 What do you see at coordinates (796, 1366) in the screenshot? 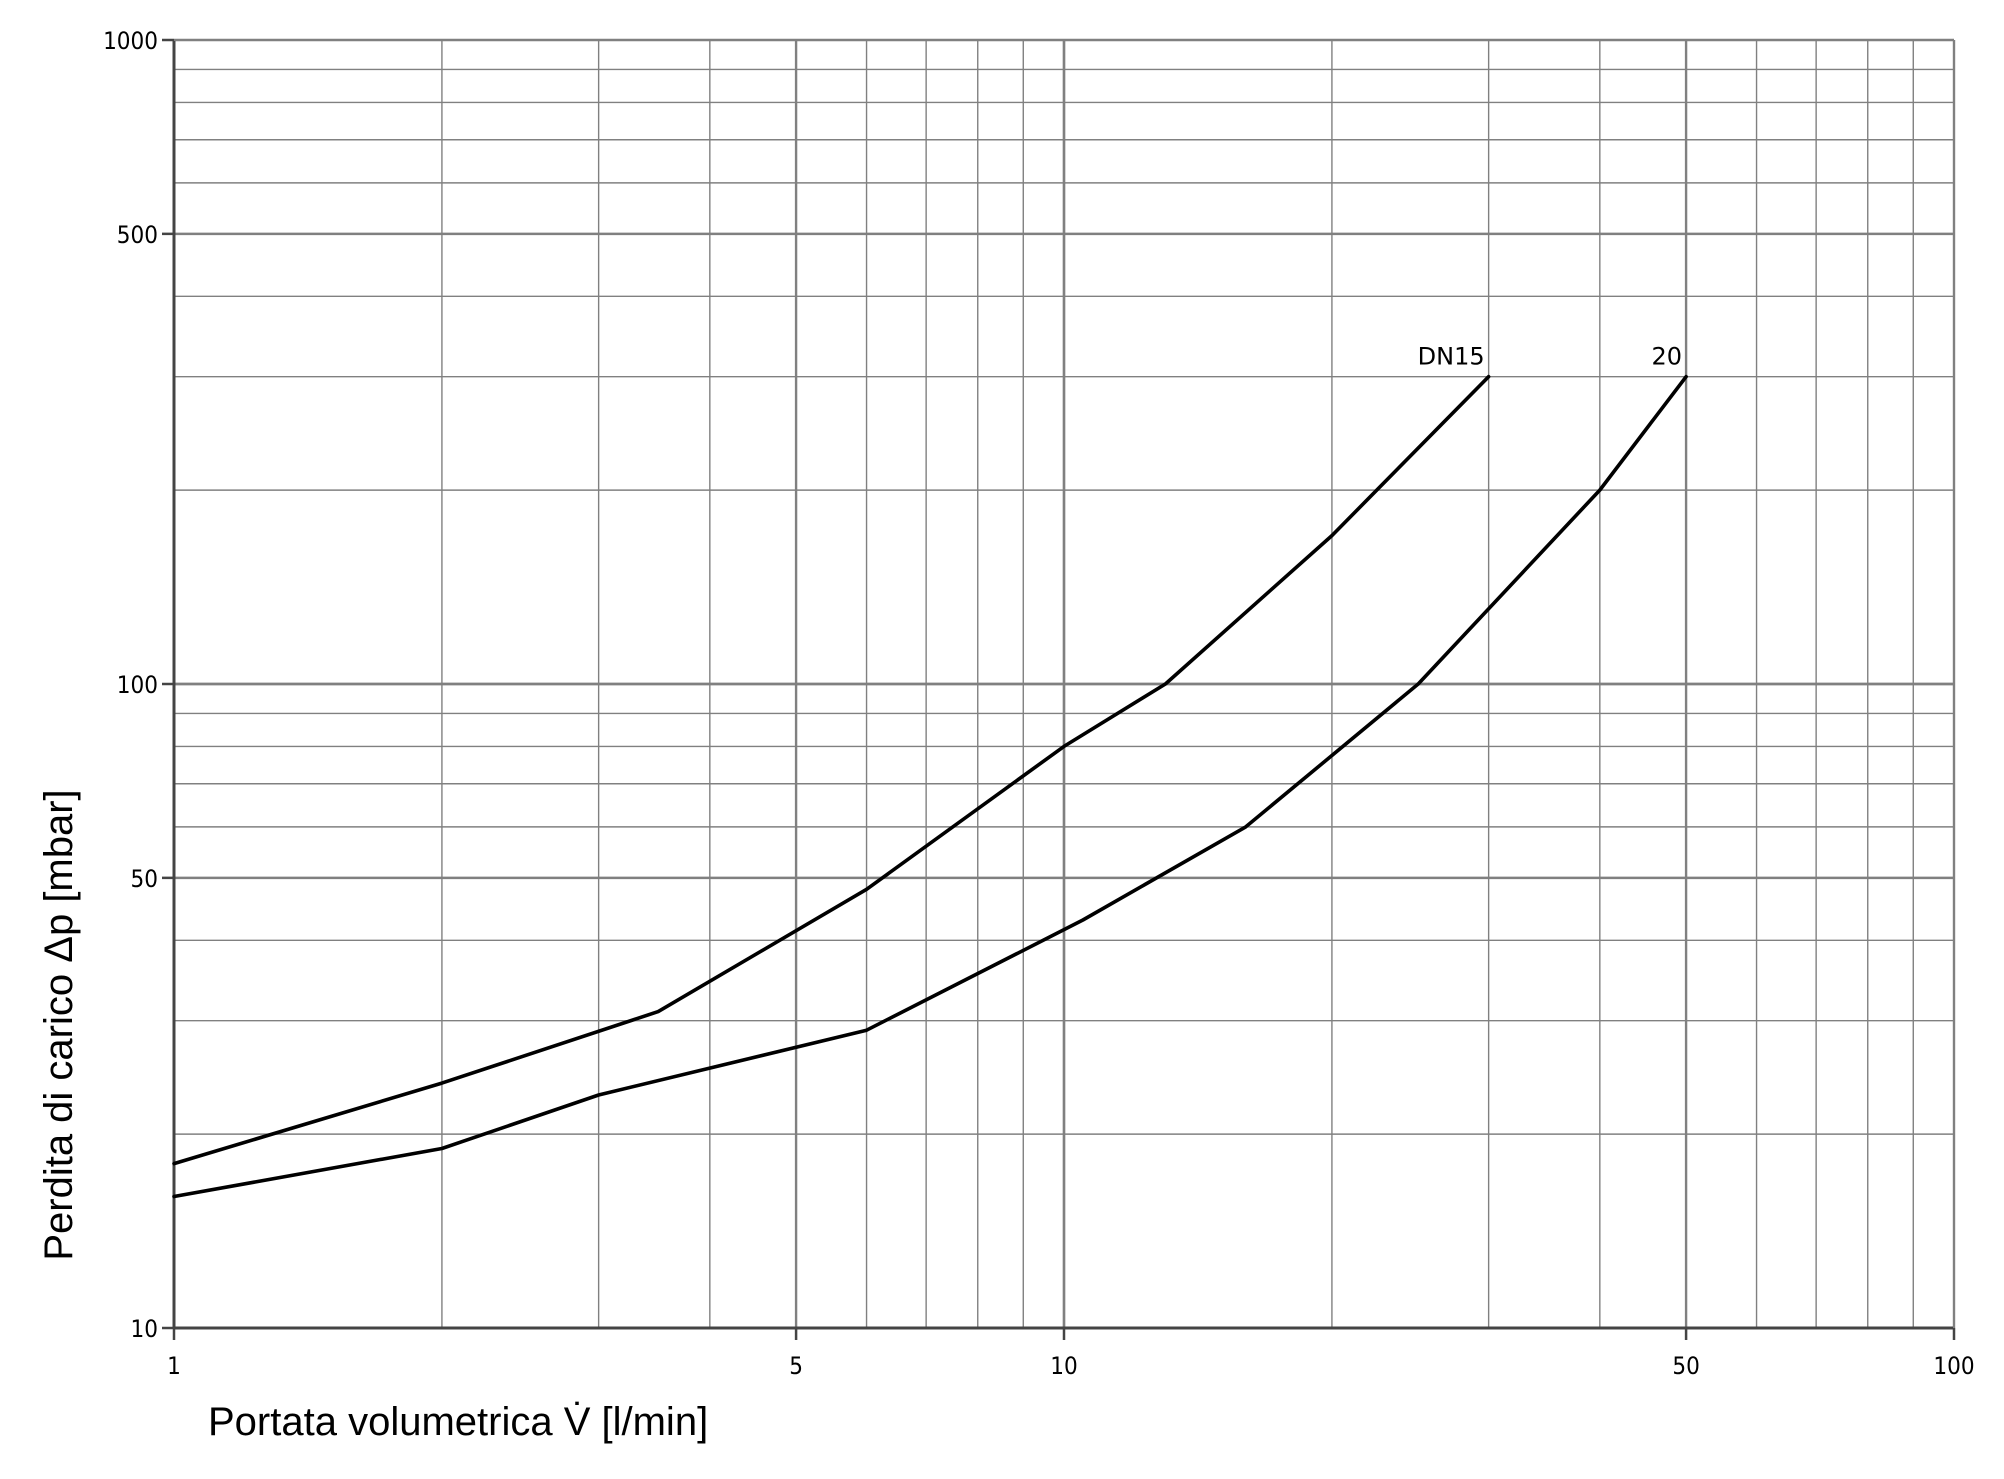
I see `x-tick-label: 5` at bounding box center [796, 1366].